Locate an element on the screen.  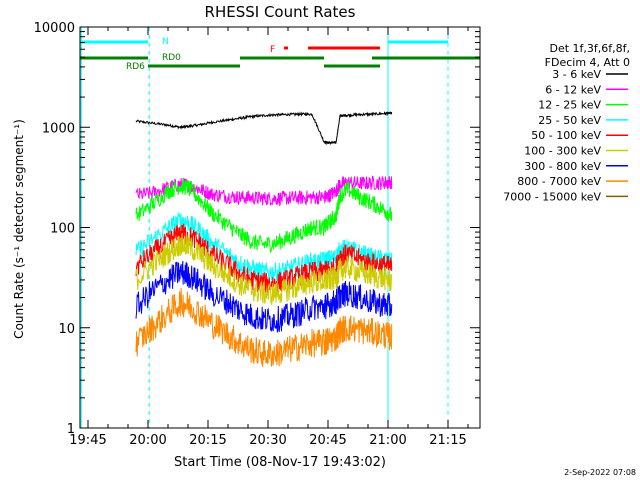
x-tick-label: 21:00 is located at coordinates (387, 440).